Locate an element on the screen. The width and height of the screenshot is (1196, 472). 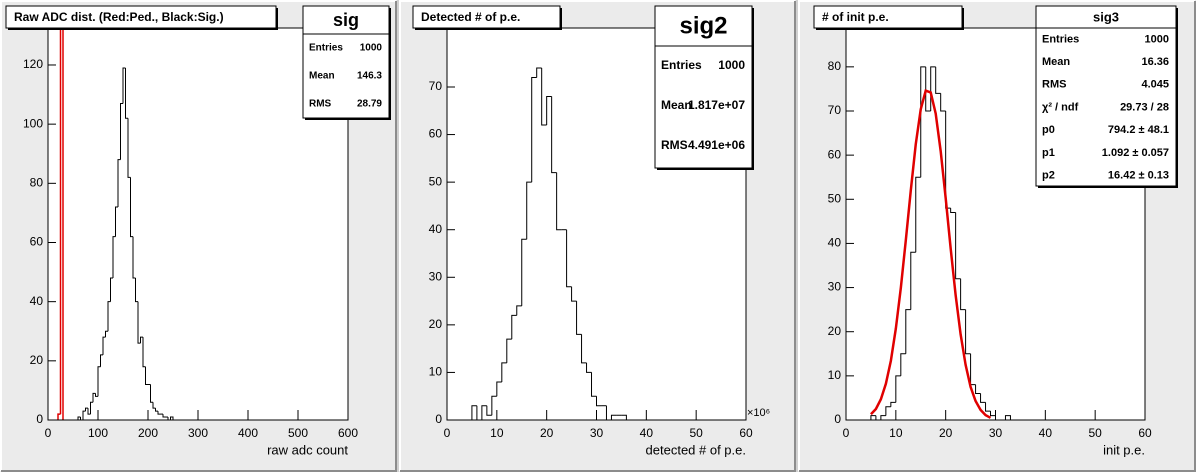
x-axis-label: raw adc count is located at coordinates (307, 449).